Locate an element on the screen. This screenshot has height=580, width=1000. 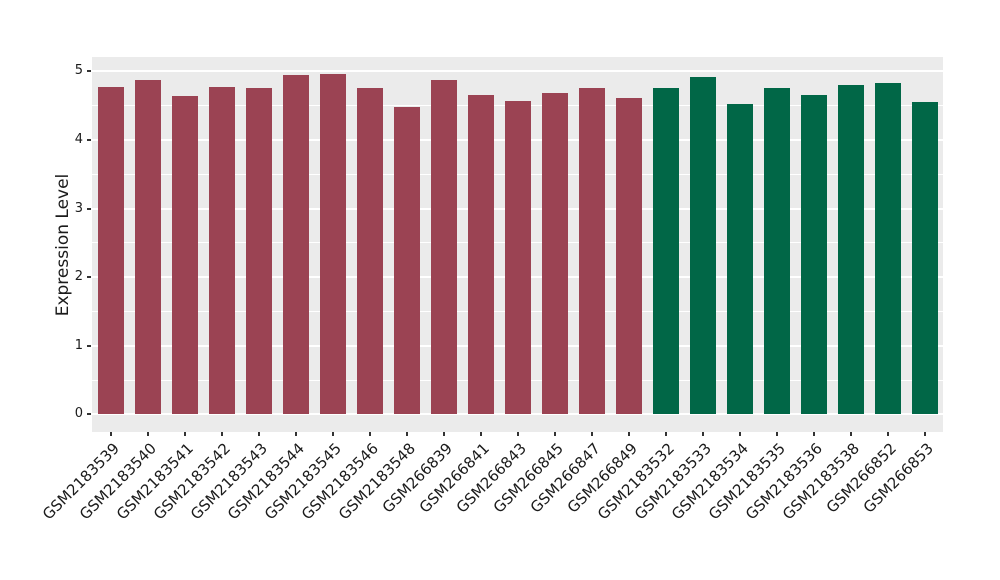
bar-GSM2183543 is located at coordinates (258, 251).